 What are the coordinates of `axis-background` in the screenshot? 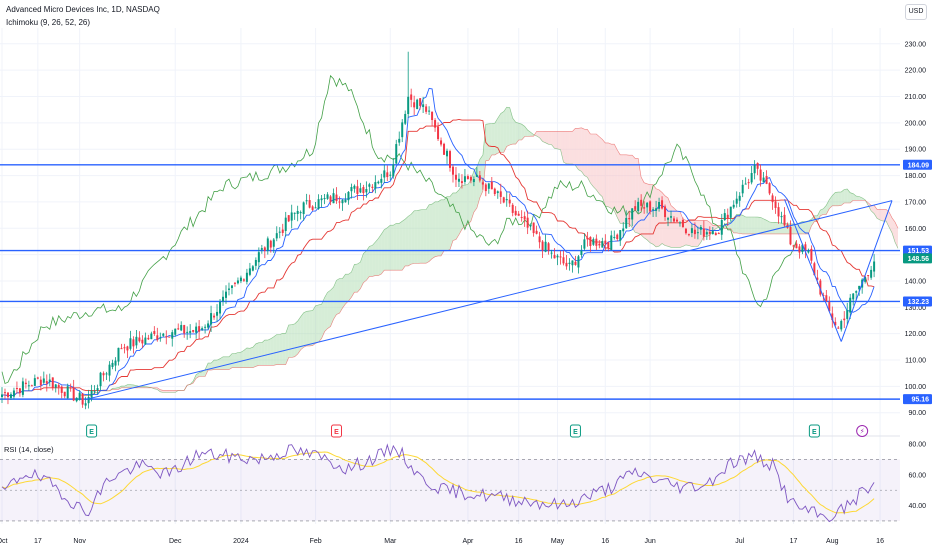 It's located at (916, 275).